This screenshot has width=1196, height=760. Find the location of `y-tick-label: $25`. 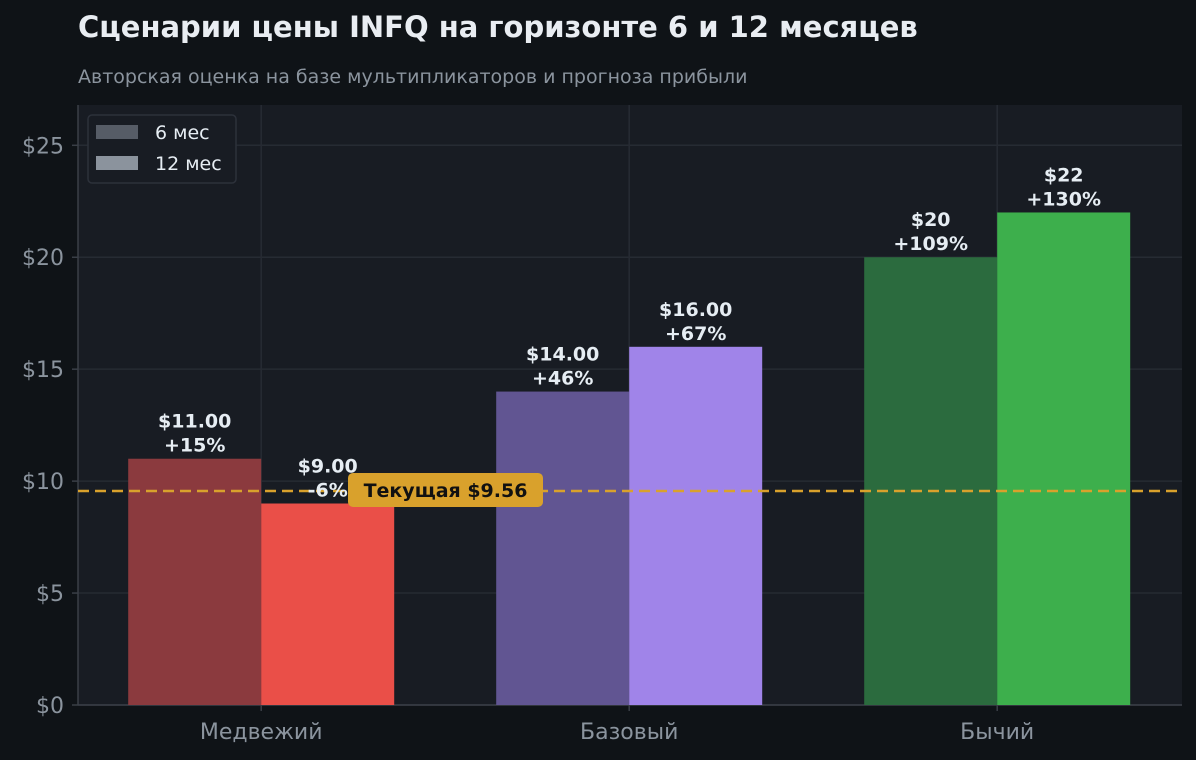

y-tick-label: $25 is located at coordinates (43, 146).